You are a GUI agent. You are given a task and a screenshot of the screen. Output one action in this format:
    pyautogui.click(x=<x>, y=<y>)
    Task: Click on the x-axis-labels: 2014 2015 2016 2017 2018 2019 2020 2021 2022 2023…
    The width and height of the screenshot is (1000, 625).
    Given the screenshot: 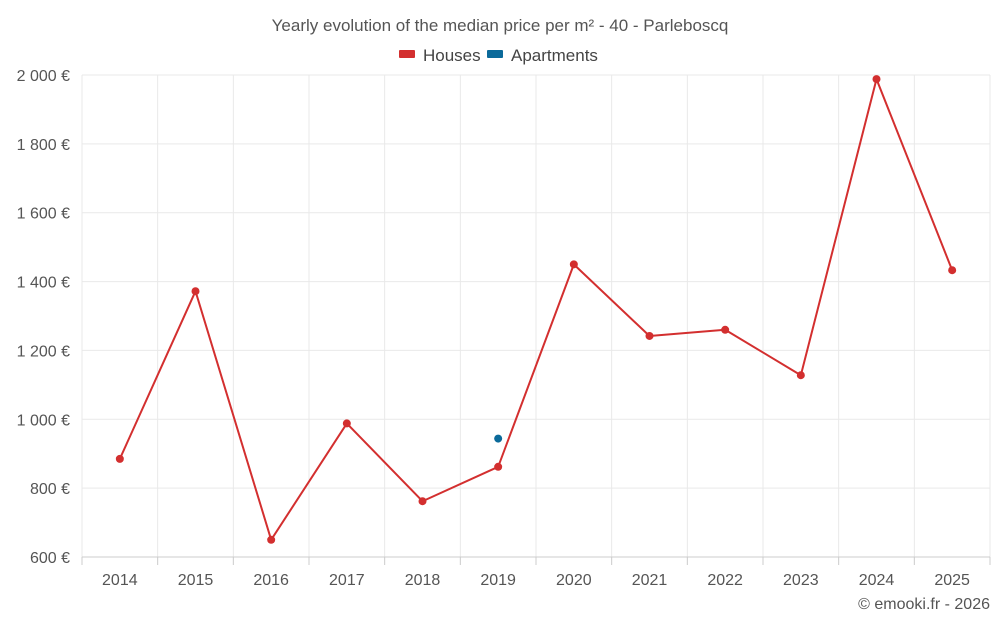 What is the action you would take?
    pyautogui.click(x=536, y=580)
    